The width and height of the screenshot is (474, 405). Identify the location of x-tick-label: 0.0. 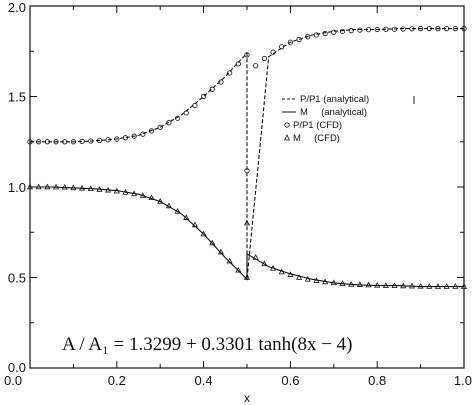
(13, 380).